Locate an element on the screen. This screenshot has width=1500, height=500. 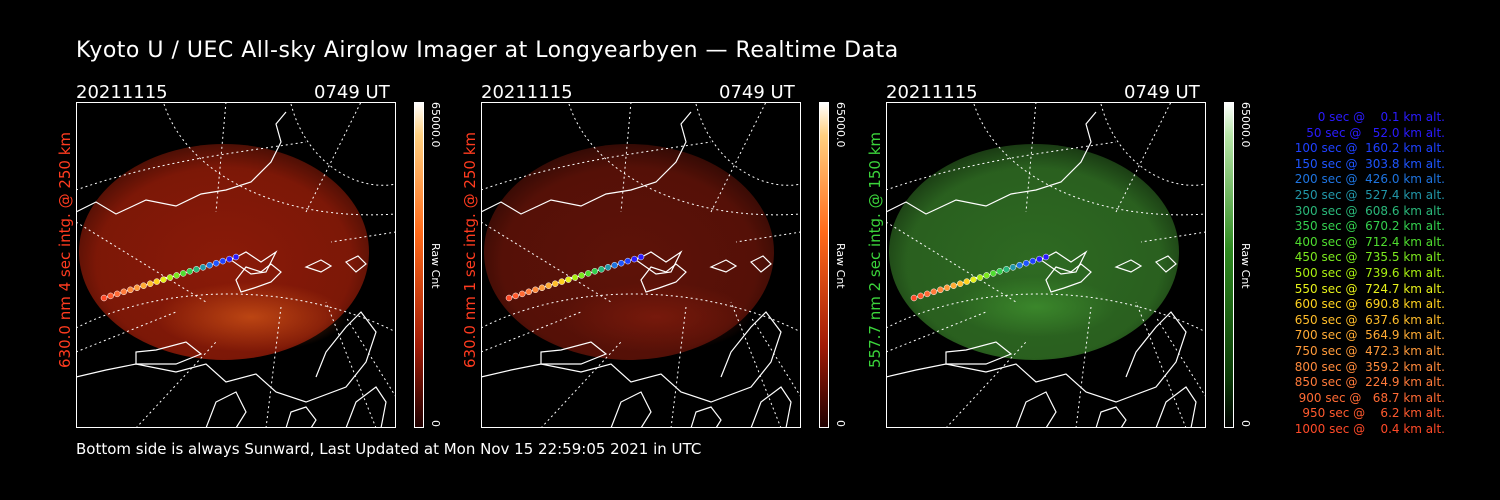
legend-row: 700 sec @ 564.9 km alt. is located at coordinates (1369, 335).